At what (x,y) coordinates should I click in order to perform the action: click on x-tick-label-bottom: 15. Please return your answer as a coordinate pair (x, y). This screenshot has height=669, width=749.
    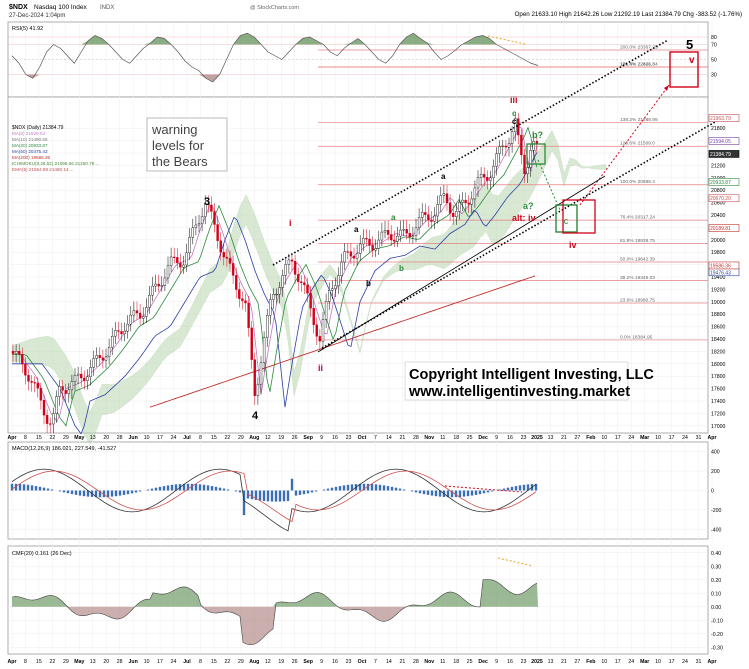
    Looking at the image, I should click on (214, 662).